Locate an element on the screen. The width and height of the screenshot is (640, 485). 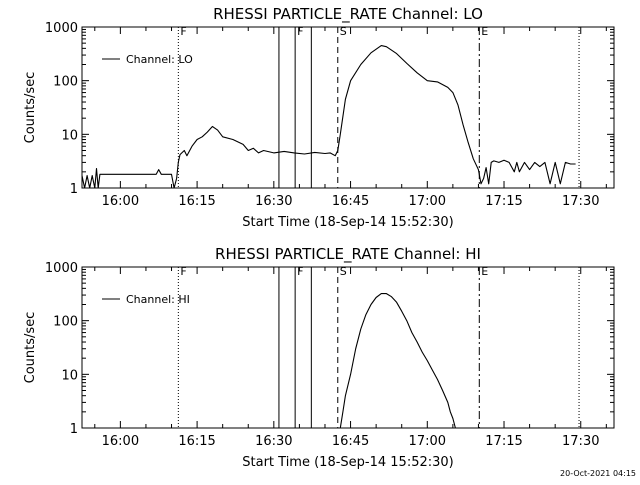
chart-1-x-tick-label: 17:00 is located at coordinates (427, 201).